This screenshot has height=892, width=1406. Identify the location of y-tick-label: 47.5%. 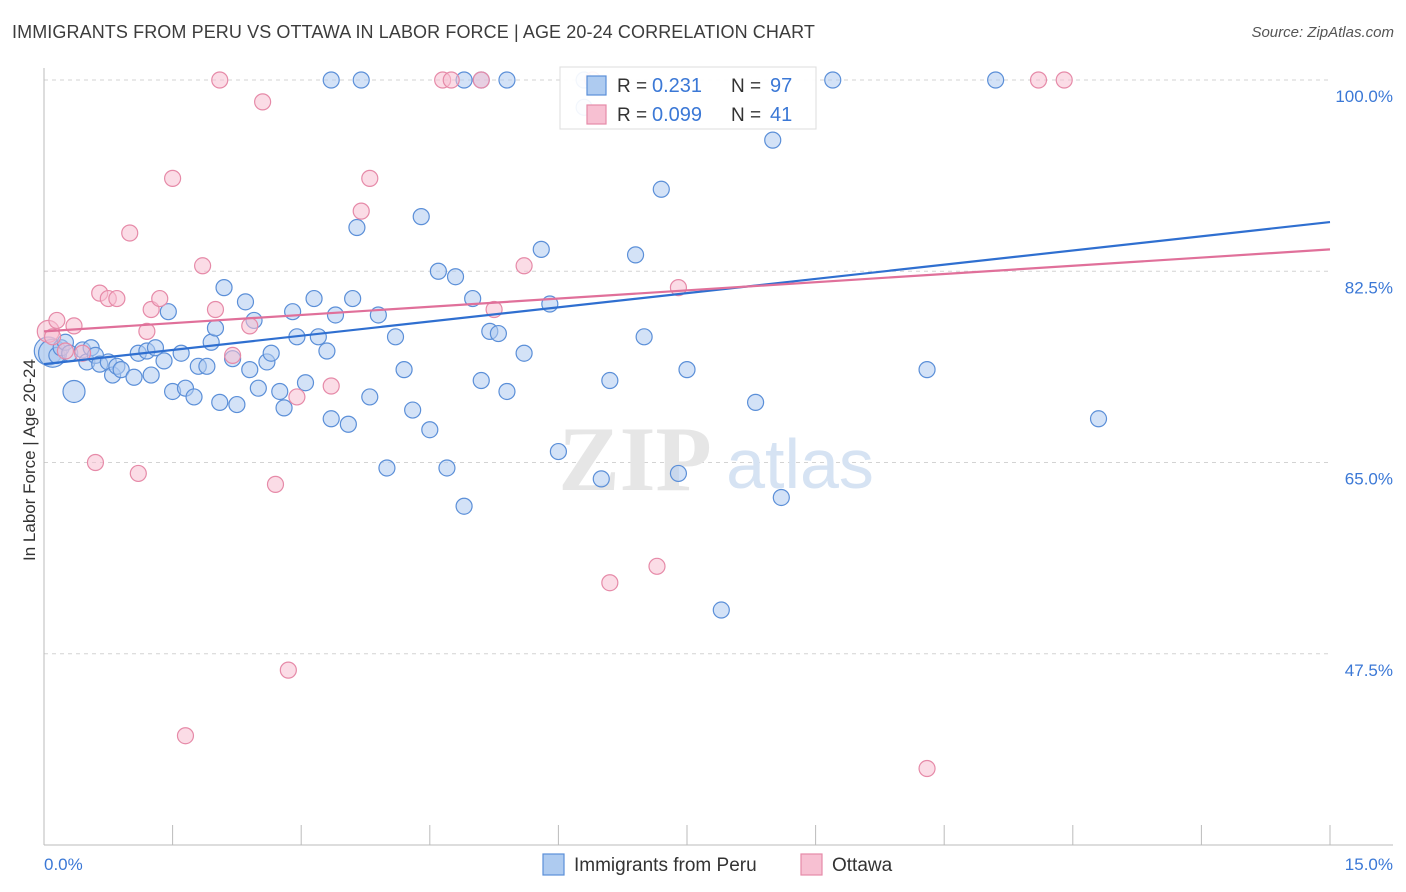
(1369, 670).